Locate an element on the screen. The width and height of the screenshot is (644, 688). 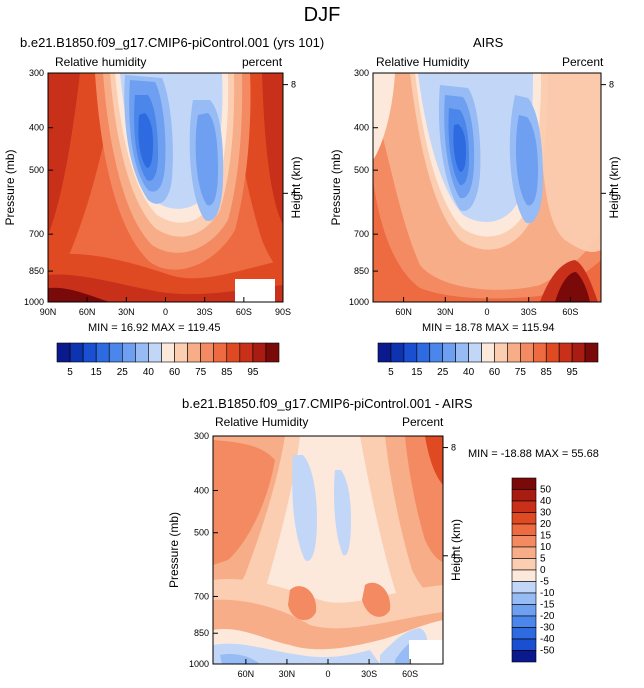
colorbar2-label: 40 is located at coordinates (469, 372).